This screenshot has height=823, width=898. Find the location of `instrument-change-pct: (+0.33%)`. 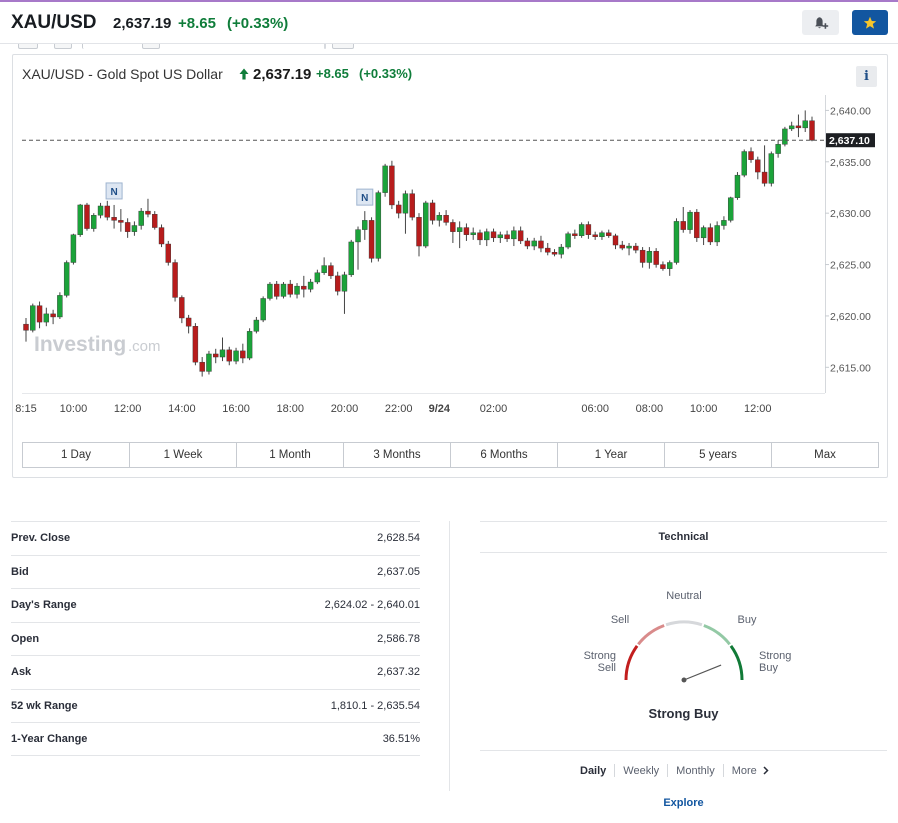

instrument-change-pct: (+0.33%) is located at coordinates (258, 23).